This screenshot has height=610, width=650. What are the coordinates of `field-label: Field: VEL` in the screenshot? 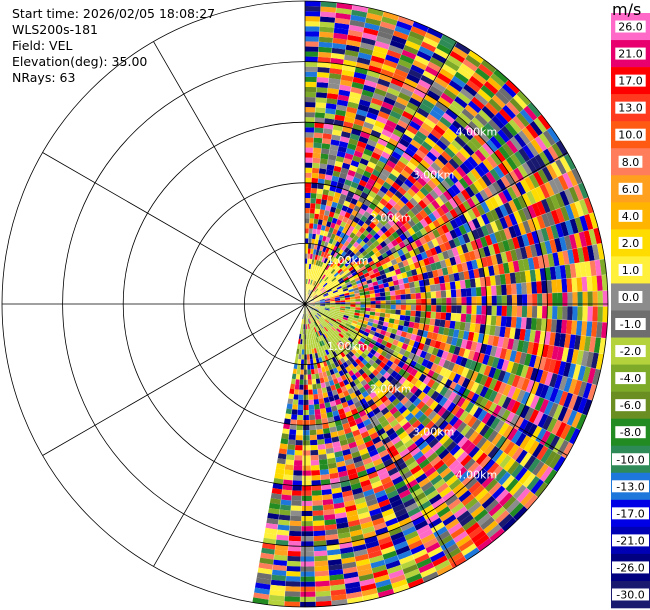 It's located at (42, 45).